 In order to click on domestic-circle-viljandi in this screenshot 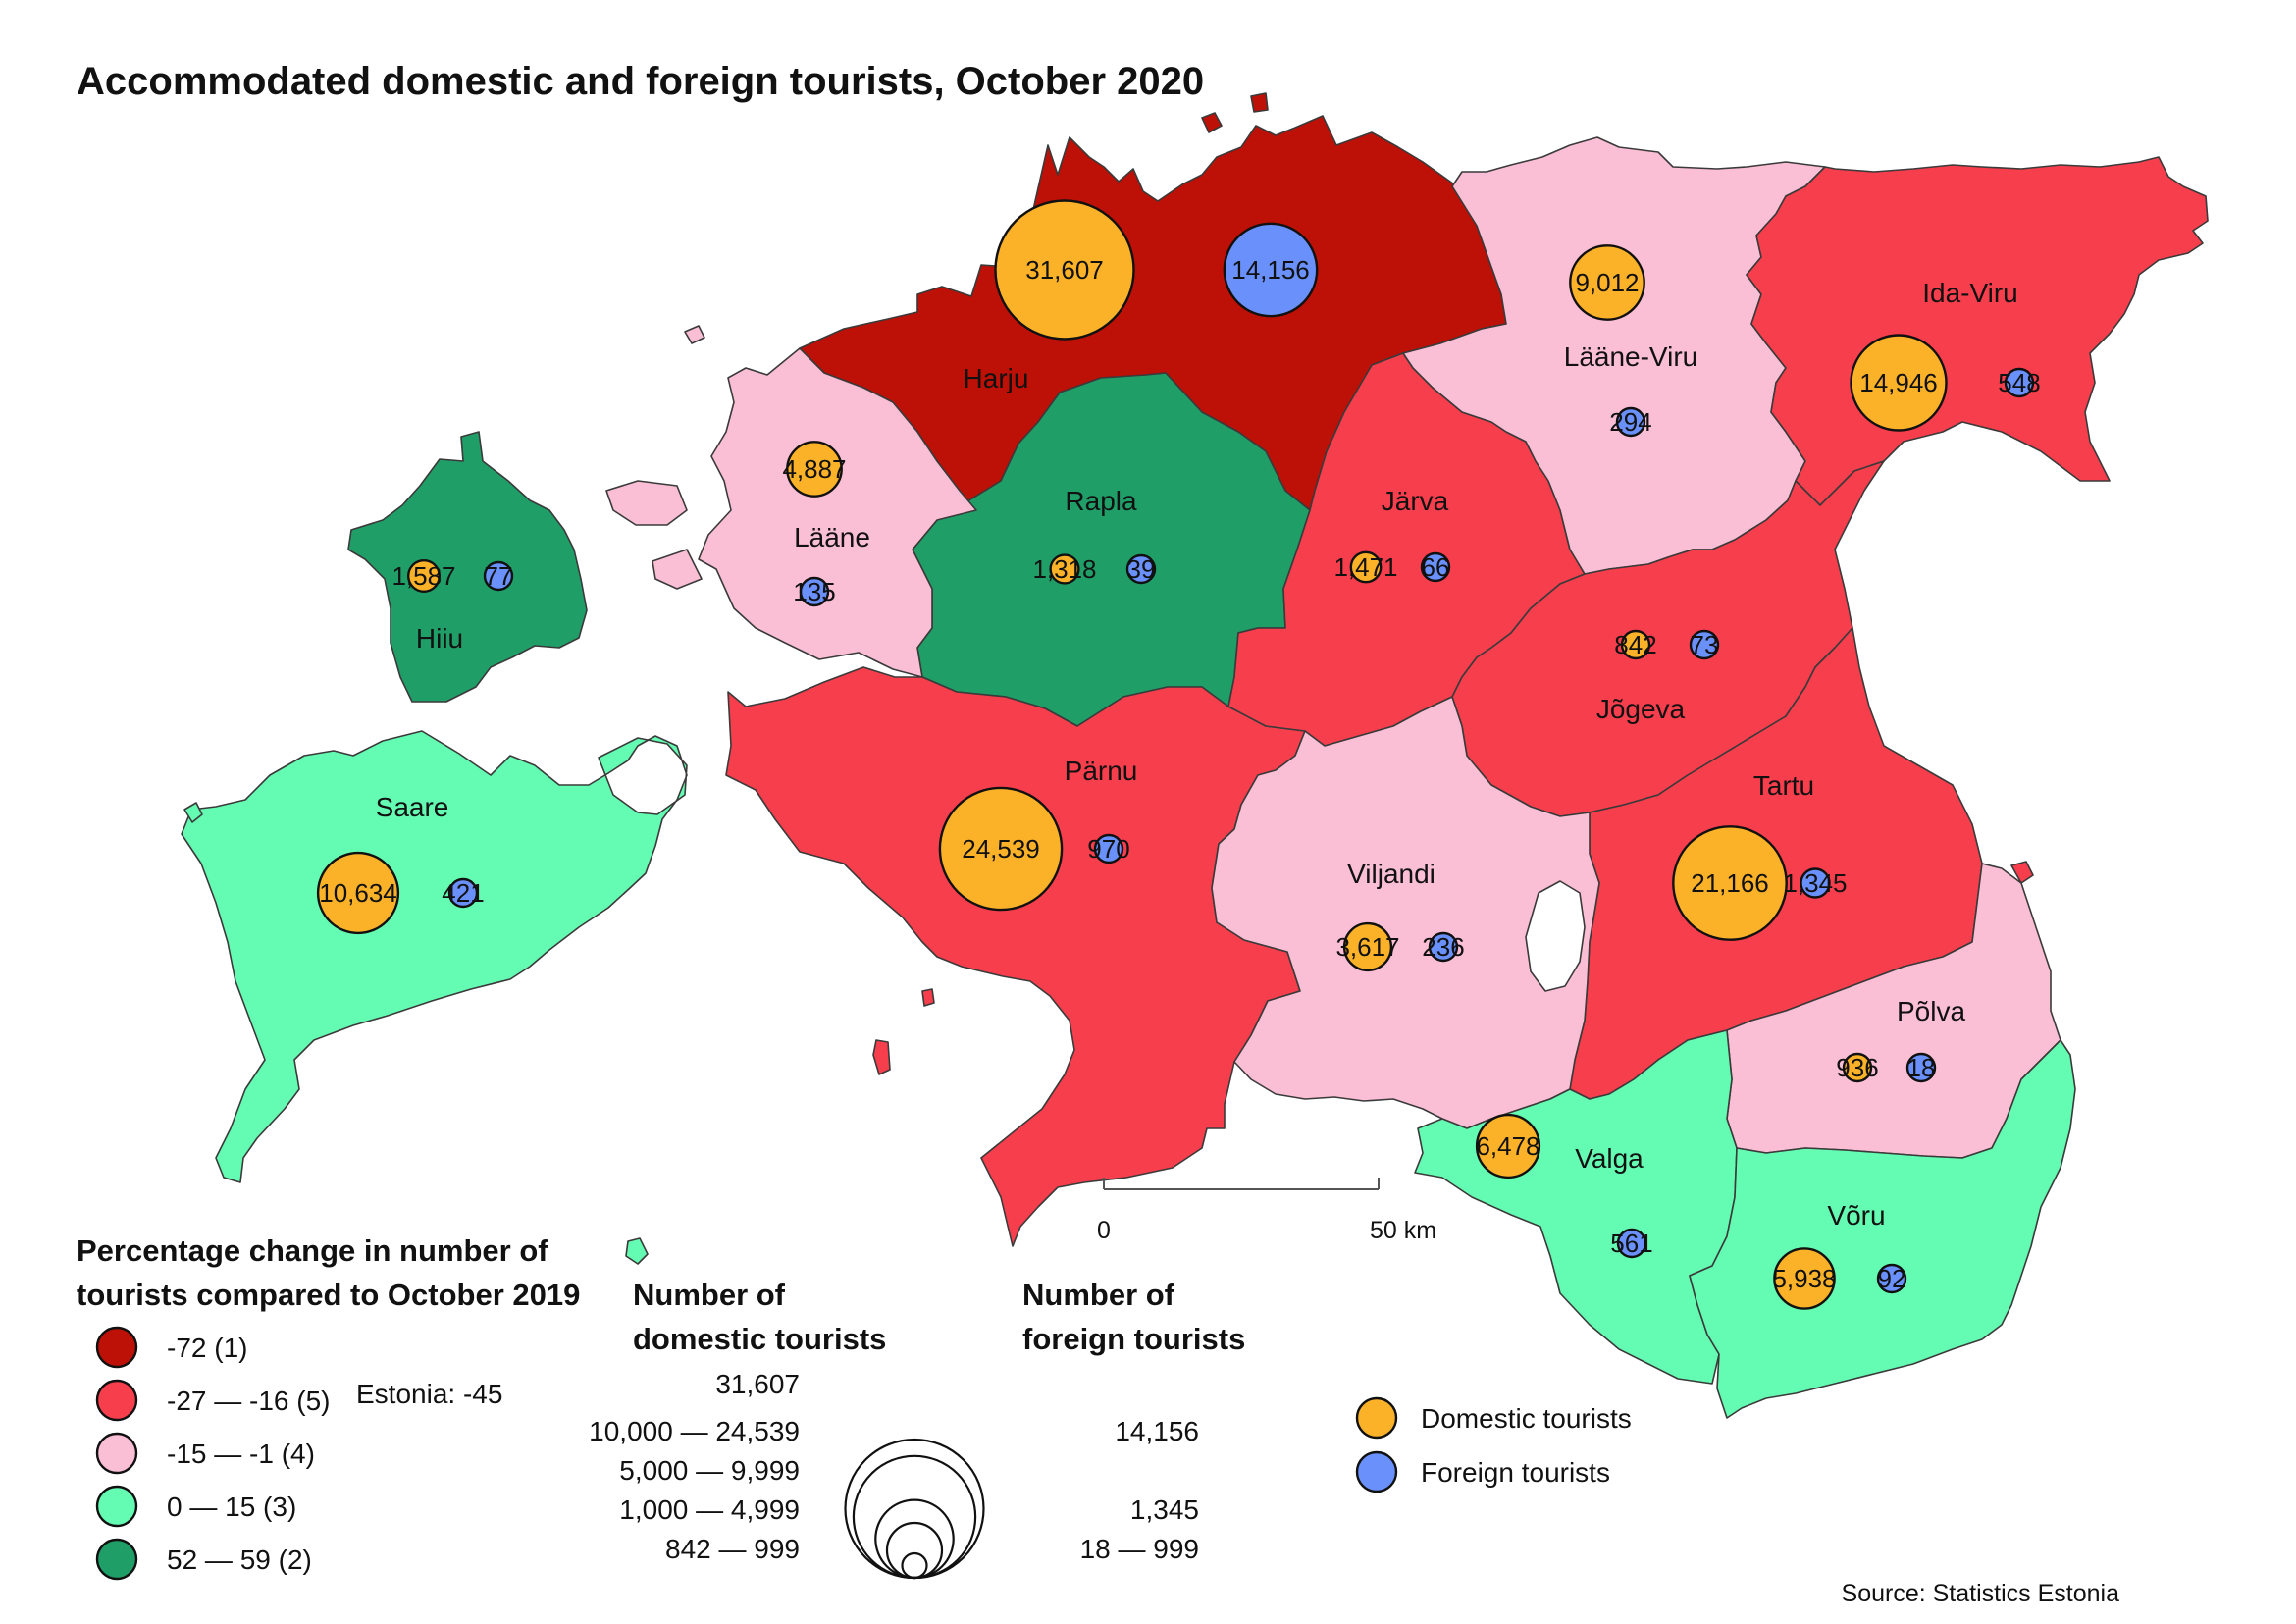, I will do `click(1367, 946)`.